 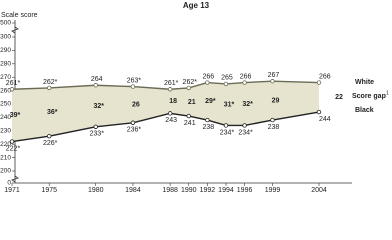 I want to click on gap-label: 39*, so click(x=15, y=115).